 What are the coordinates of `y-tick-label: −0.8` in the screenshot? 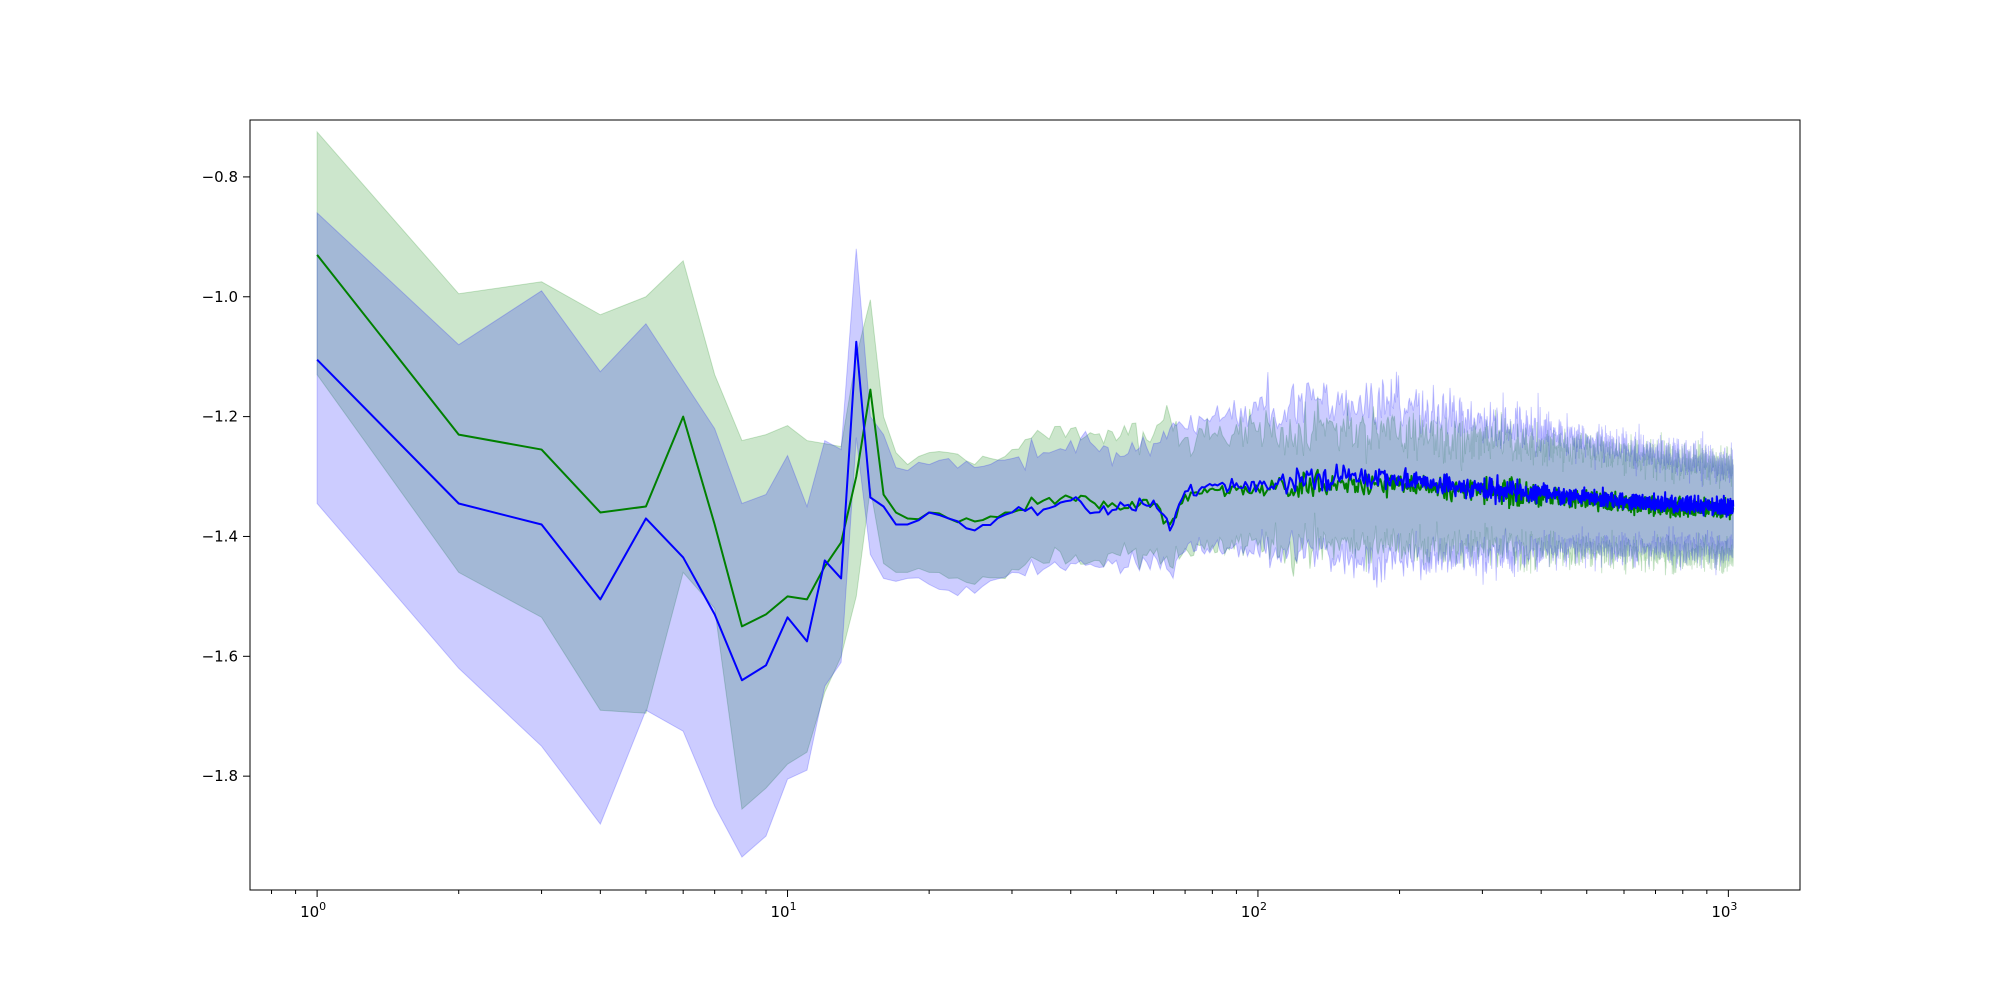 It's located at (220, 177).